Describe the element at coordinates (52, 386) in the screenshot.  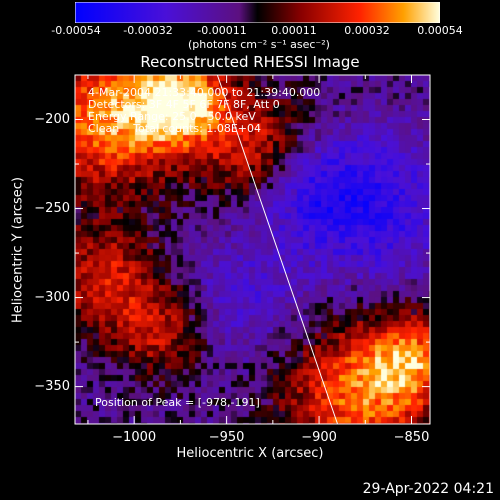
I see `y-tick-label: −350` at that location.